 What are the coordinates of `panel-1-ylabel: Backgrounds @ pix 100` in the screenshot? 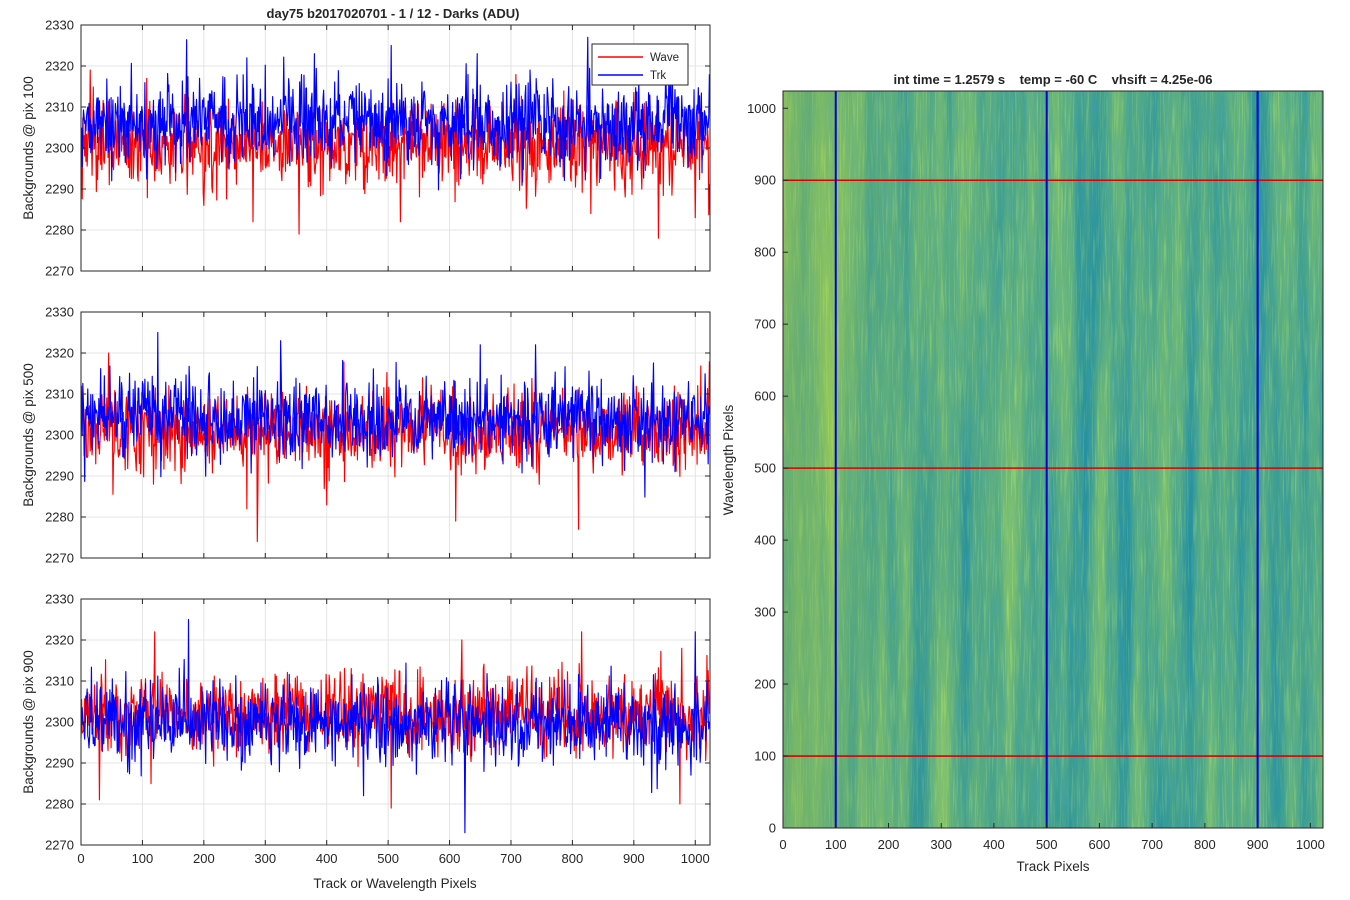 It's located at (28, 148).